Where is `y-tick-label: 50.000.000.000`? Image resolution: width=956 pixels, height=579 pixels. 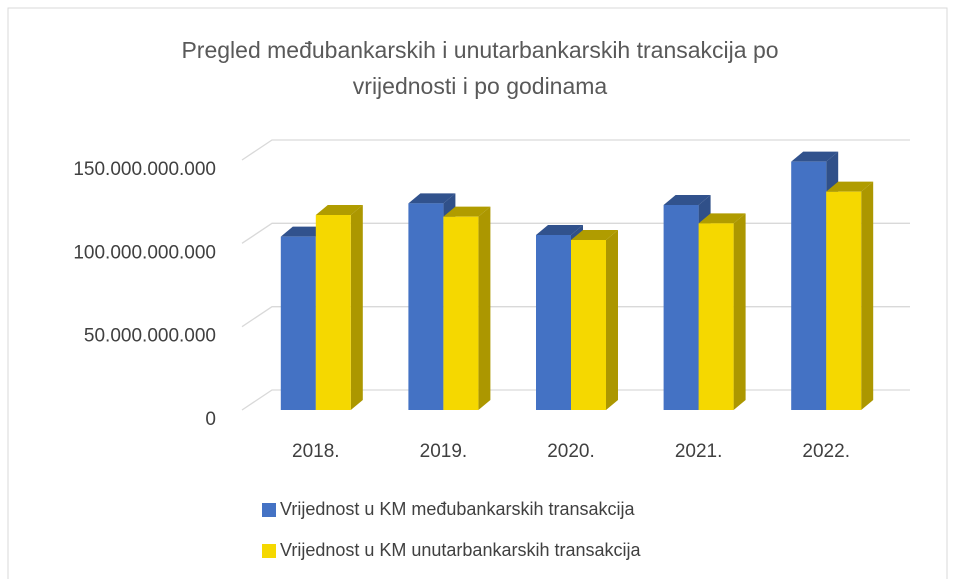
y-tick-label: 50.000.000.000 is located at coordinates (150, 336).